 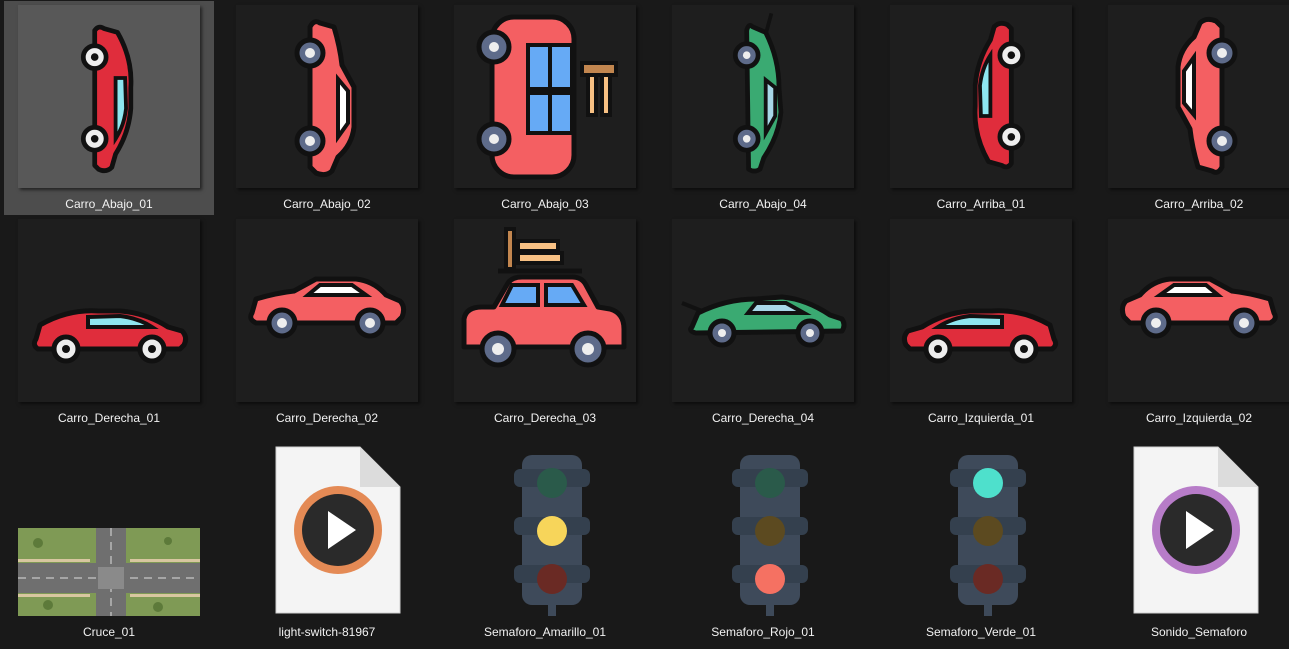 I want to click on car-luggage-top-down-icon, so click(x=547, y=97).